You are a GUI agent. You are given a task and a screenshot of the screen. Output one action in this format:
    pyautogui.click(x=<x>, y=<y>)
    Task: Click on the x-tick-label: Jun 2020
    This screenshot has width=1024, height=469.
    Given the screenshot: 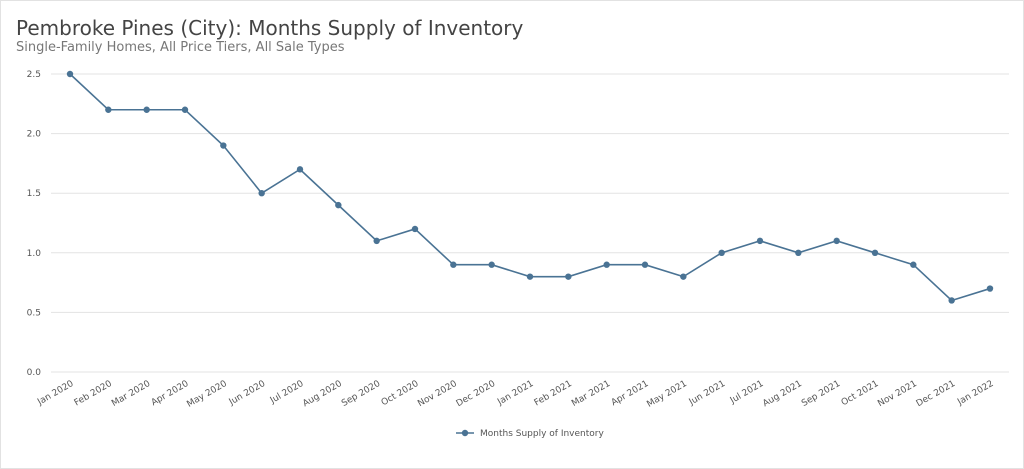 What is the action you would take?
    pyautogui.click(x=247, y=393)
    